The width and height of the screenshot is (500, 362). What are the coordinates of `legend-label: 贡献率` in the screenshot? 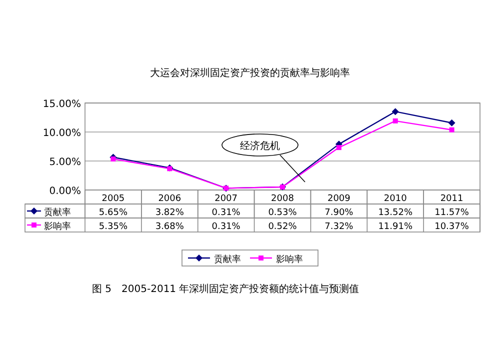 It's located at (57, 212).